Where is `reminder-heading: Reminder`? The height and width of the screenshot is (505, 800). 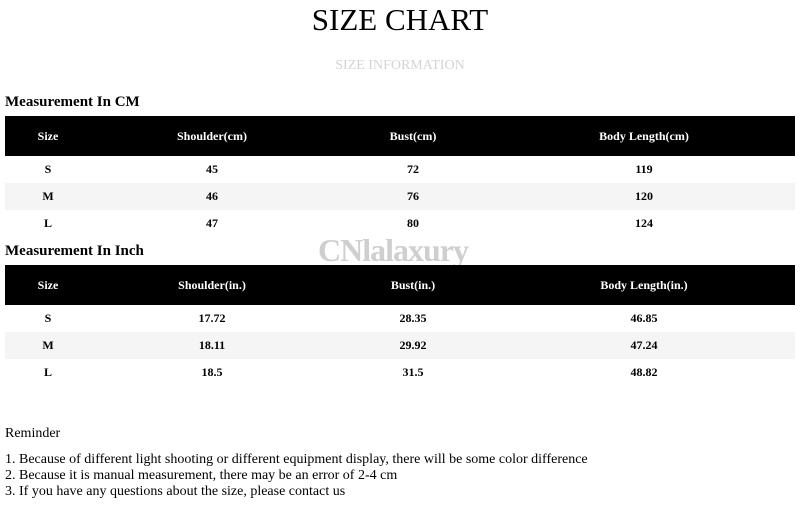
reminder-heading: Reminder is located at coordinates (33, 433).